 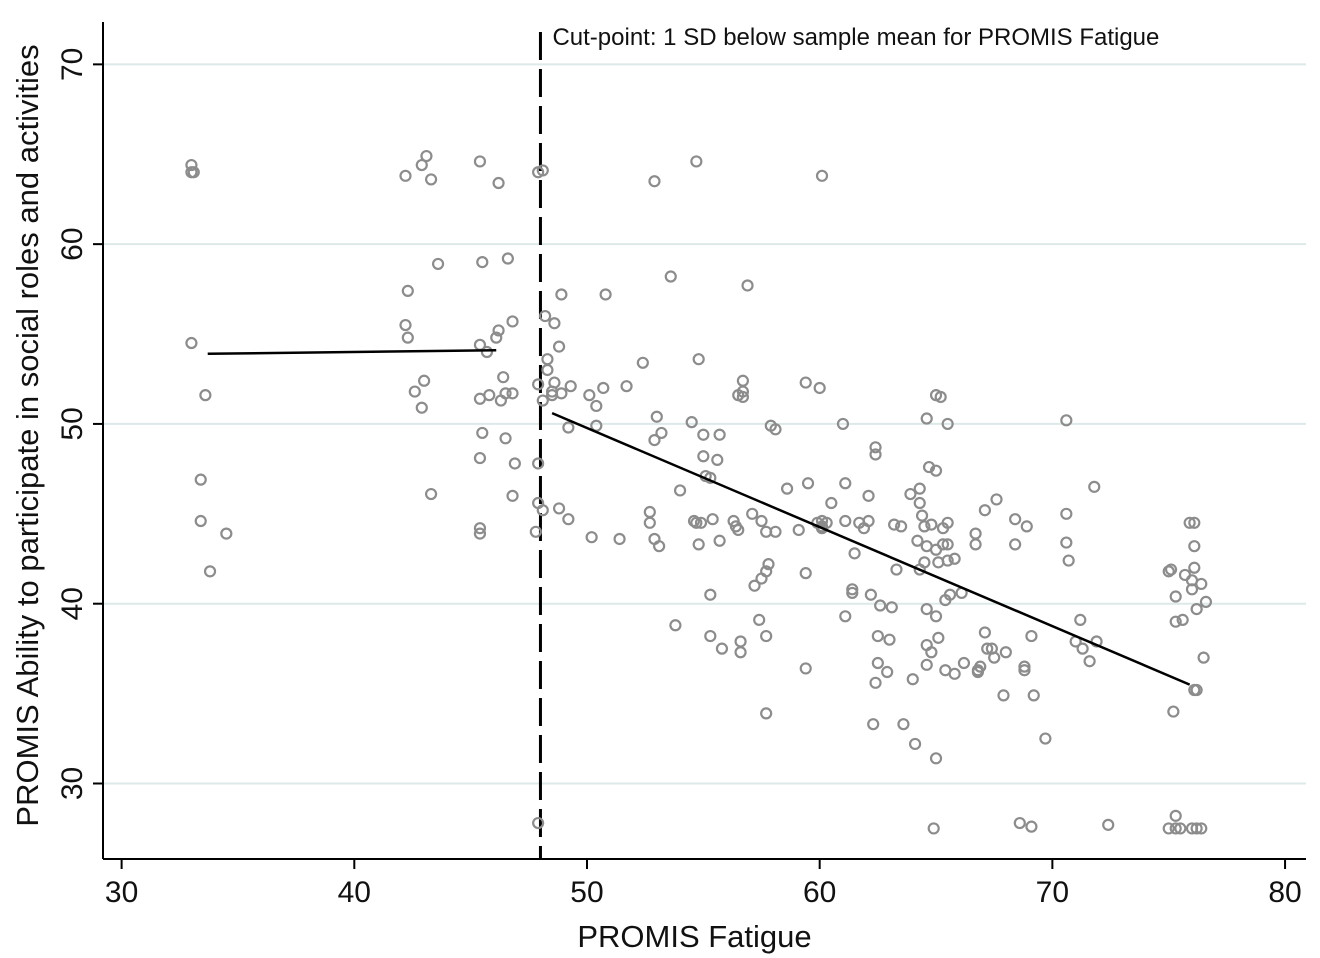 I want to click on x-tick-label: 50, so click(x=586, y=892).